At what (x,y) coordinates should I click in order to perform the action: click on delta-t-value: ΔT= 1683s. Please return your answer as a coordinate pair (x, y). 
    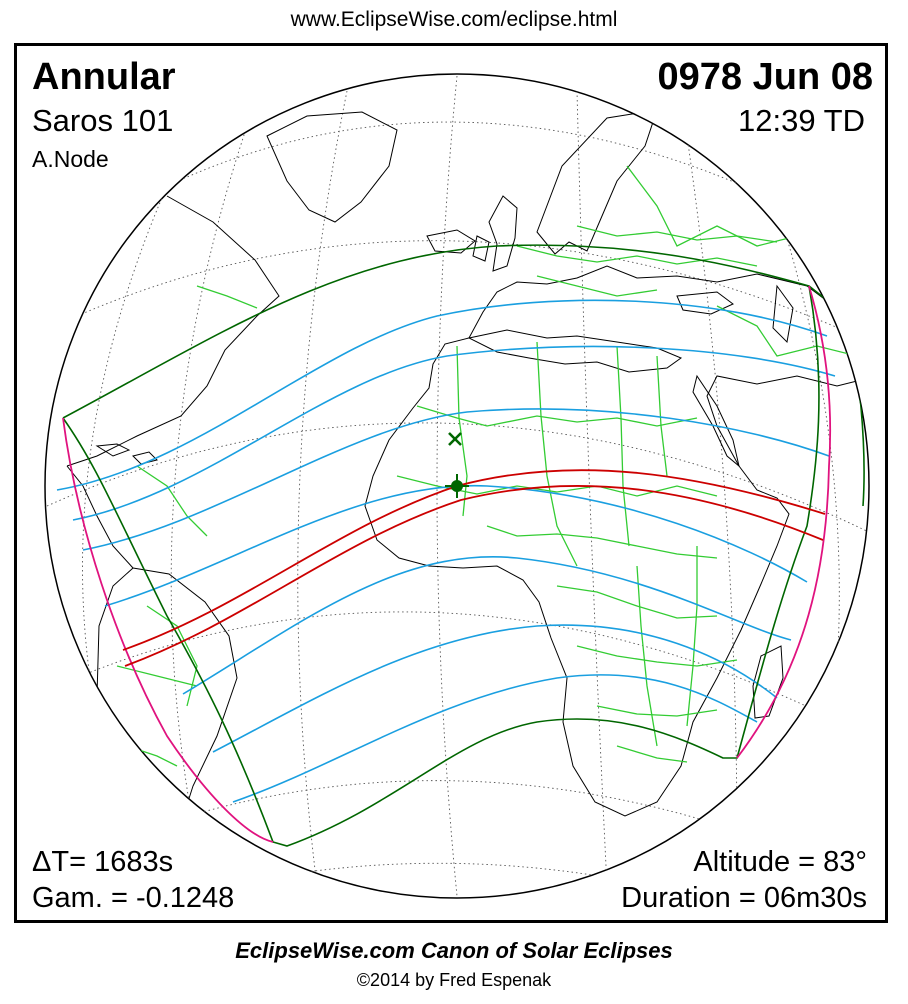
    Looking at the image, I should click on (103, 862).